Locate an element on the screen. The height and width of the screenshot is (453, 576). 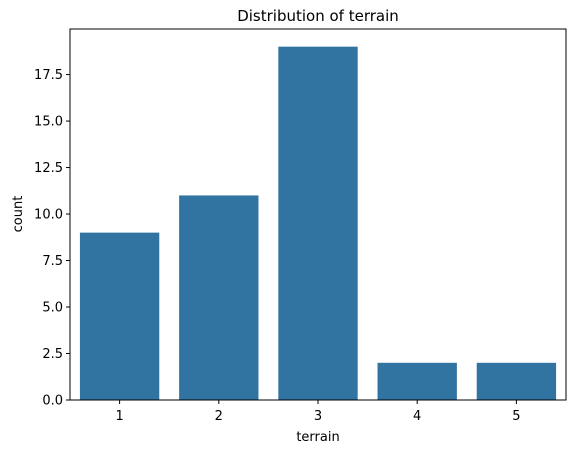
y-tick-label: 7.5 is located at coordinates (52, 261).